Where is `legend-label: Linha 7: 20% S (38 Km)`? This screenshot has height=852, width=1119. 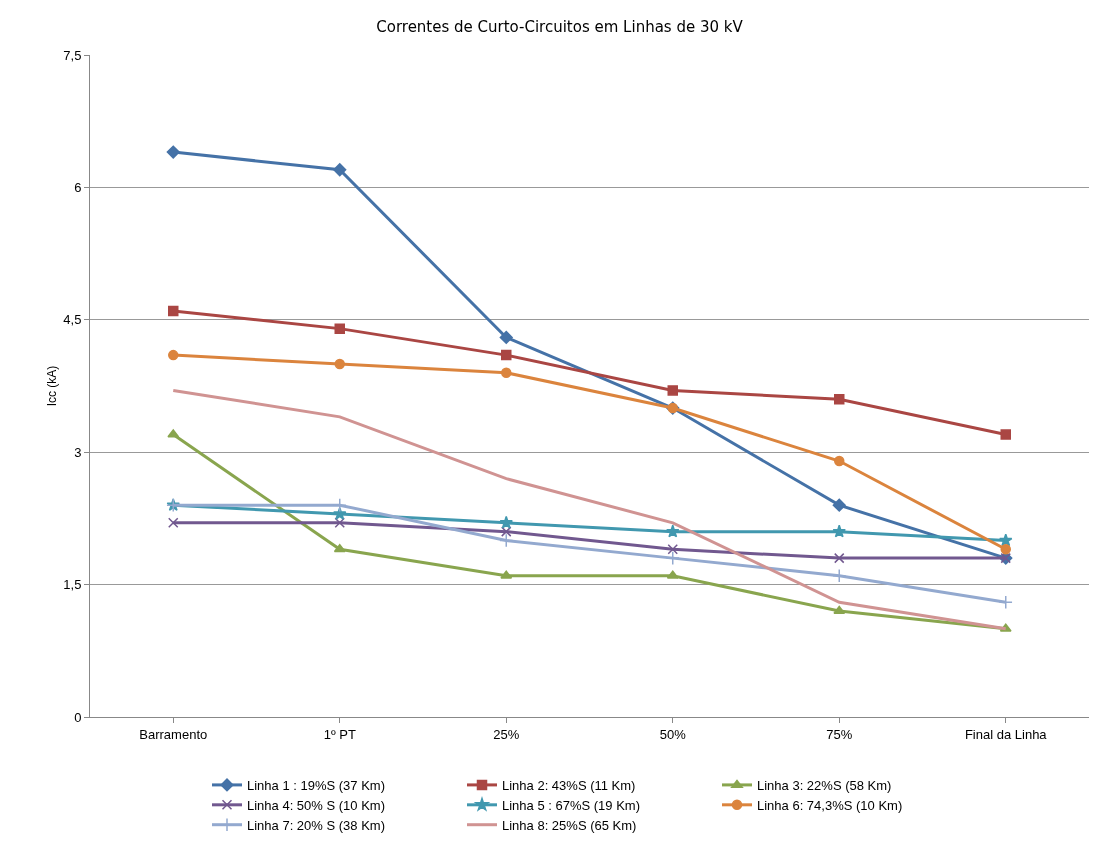
legend-label: Linha 7: 20% S (38 Km) is located at coordinates (316, 825).